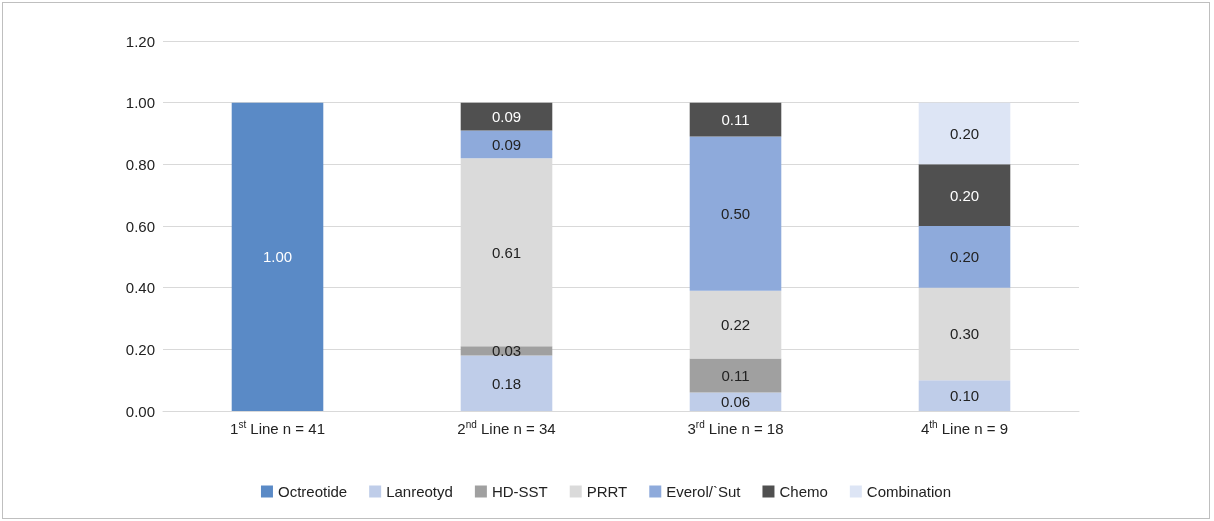 The height and width of the screenshot is (521, 1214). Describe the element at coordinates (519, 491) in the screenshot. I see `legend-label: HD-SST` at that location.